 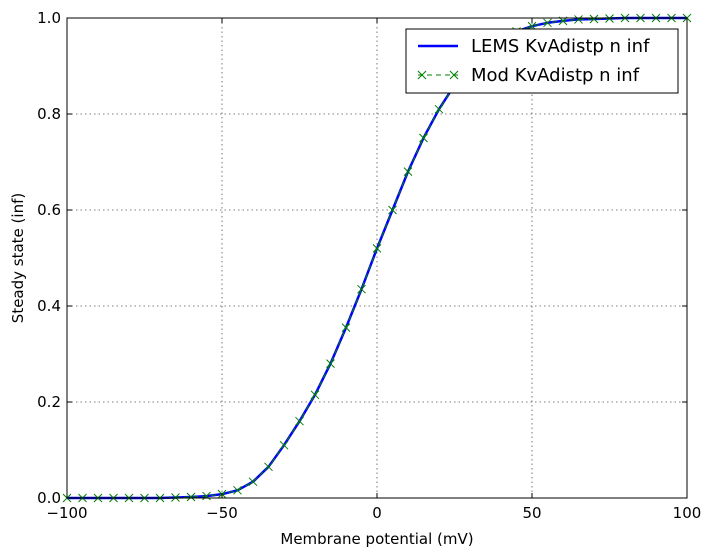 What do you see at coordinates (531, 513) in the screenshot?
I see `x-tick-label: 50` at bounding box center [531, 513].